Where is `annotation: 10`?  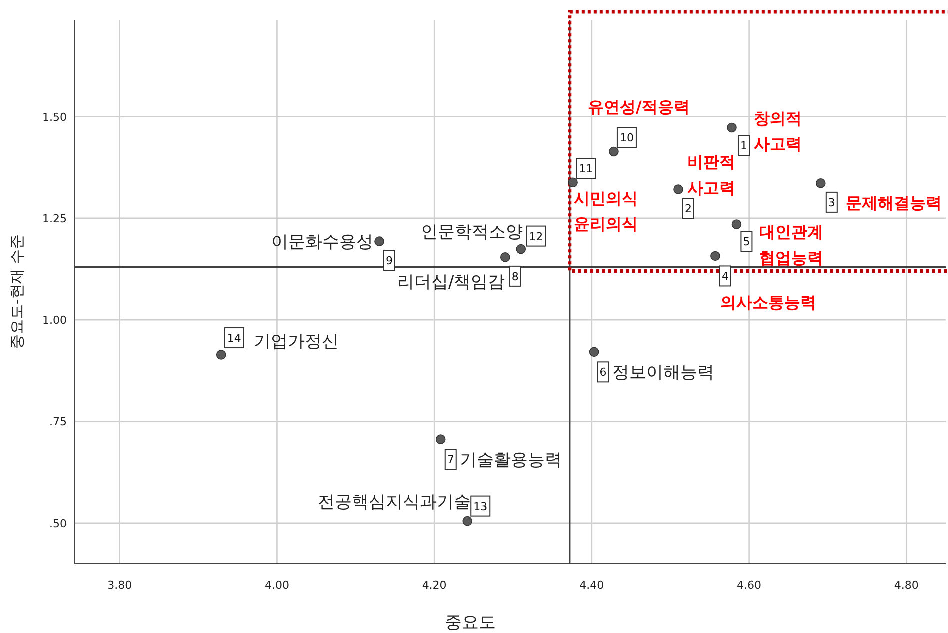
annotation: 10 is located at coordinates (627, 138).